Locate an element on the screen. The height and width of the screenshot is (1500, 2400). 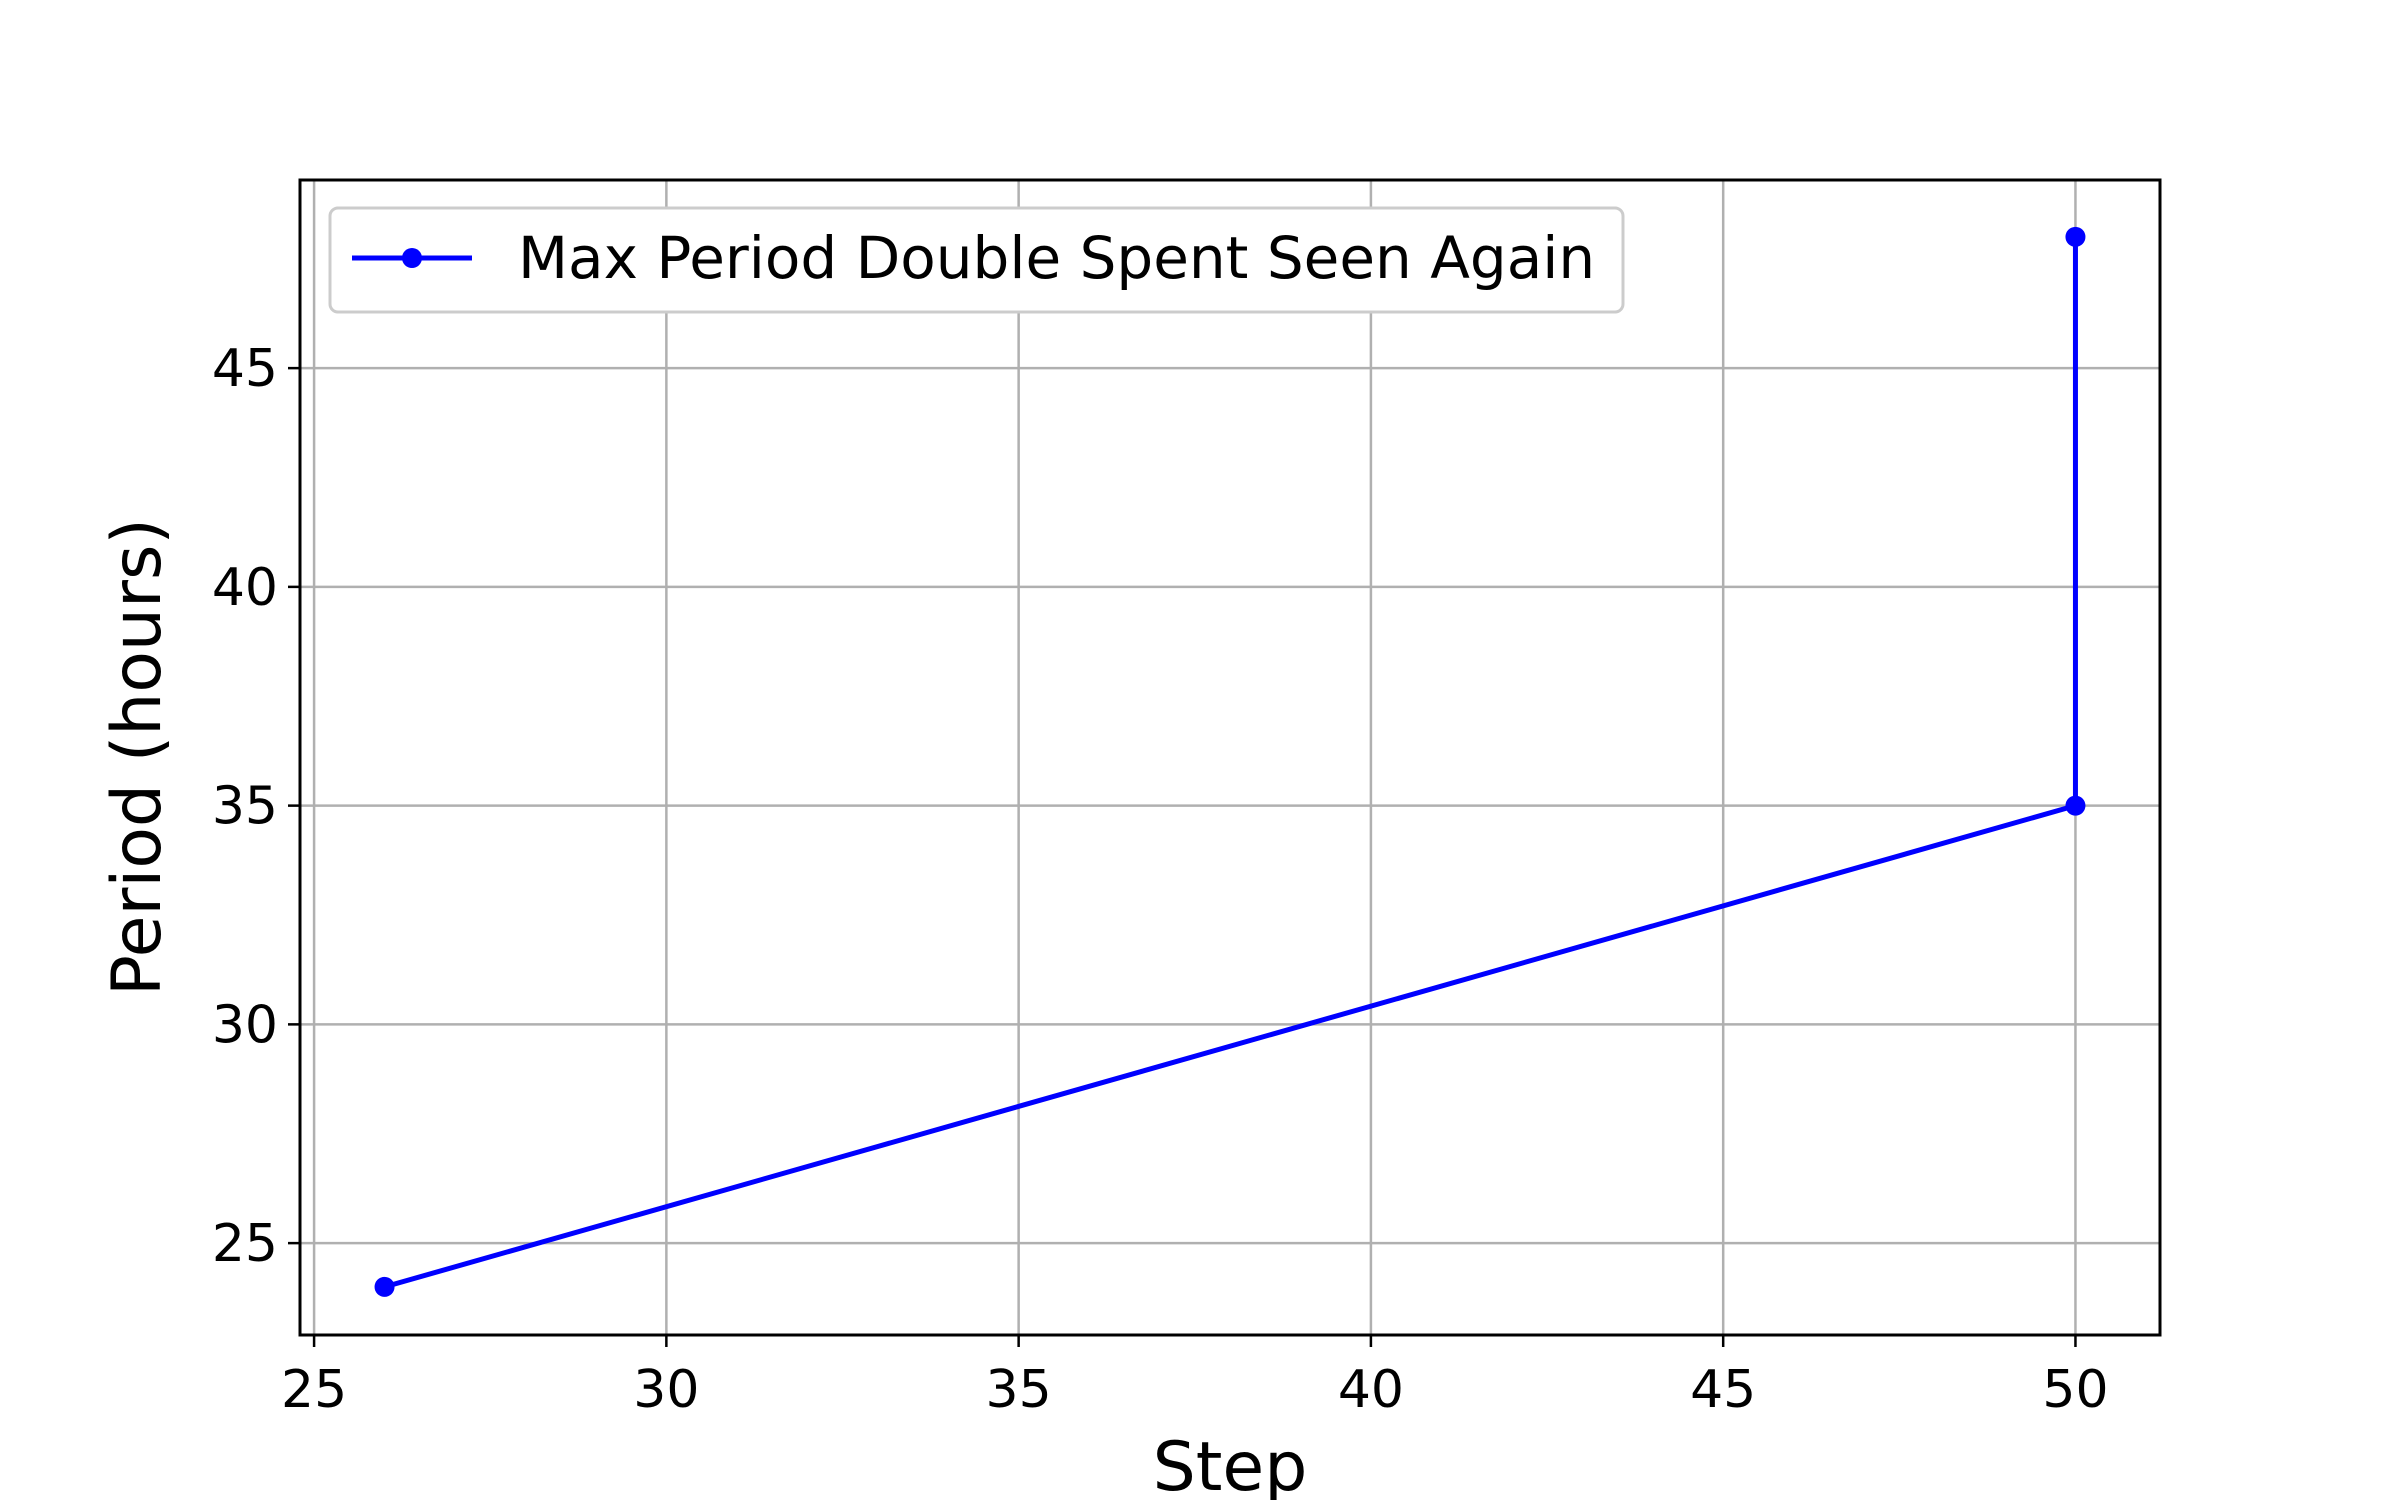
y-tick-label: 25 is located at coordinates (245, 1244).